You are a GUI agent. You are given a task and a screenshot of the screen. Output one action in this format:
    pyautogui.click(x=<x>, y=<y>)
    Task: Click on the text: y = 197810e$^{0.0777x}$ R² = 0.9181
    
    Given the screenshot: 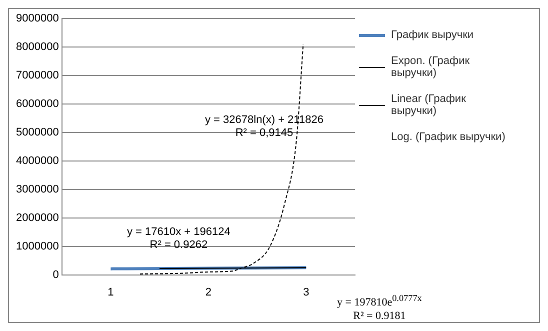 What is the action you would take?
    pyautogui.click(x=379, y=307)
    